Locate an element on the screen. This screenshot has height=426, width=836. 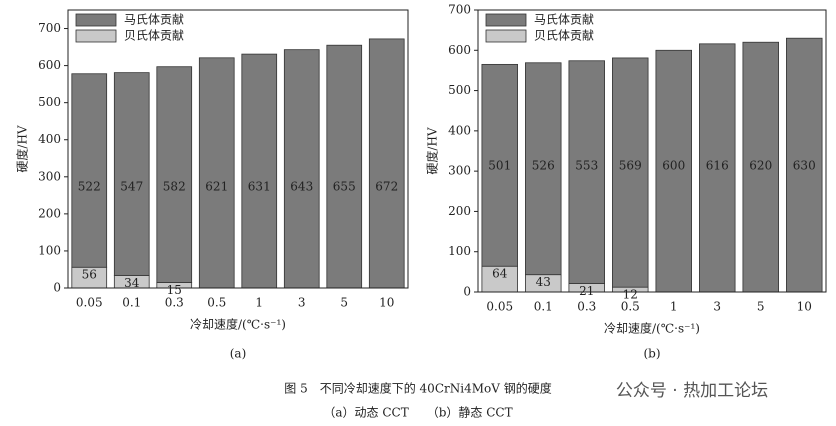
subcaption: （a）动态 CCT （b）静态 CCT is located at coordinates (417, 413).